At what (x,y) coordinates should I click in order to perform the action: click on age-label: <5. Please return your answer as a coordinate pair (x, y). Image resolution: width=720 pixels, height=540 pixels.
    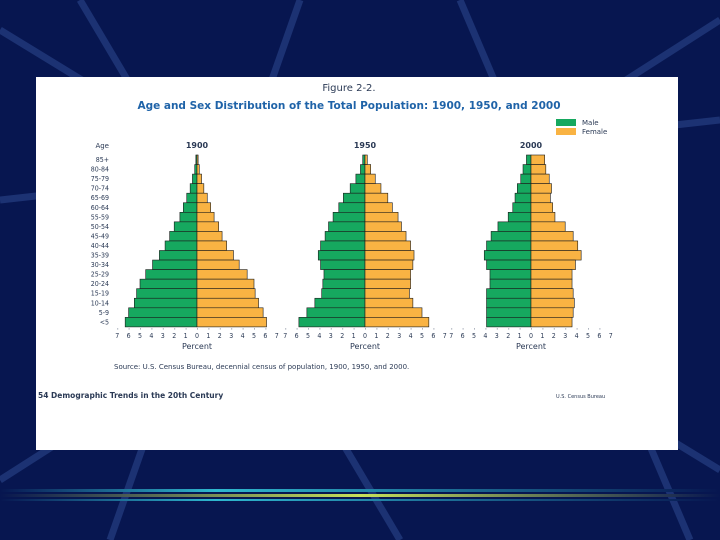
    Looking at the image, I should click on (104, 322).